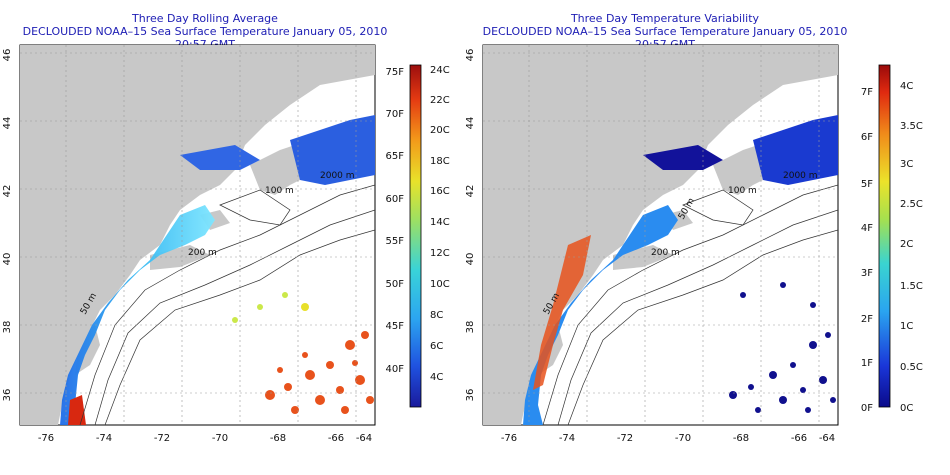 This screenshot has height=475, width=950. I want to click on cb2-f-label: 0F, so click(867, 408).